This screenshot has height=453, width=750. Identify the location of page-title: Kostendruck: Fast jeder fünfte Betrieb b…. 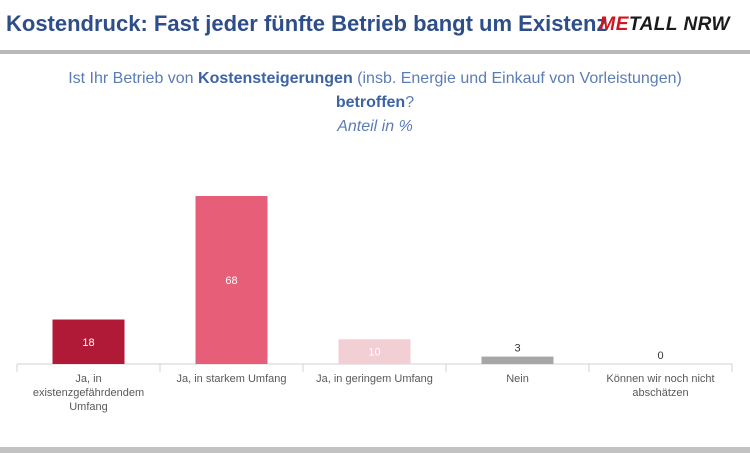
(307, 23).